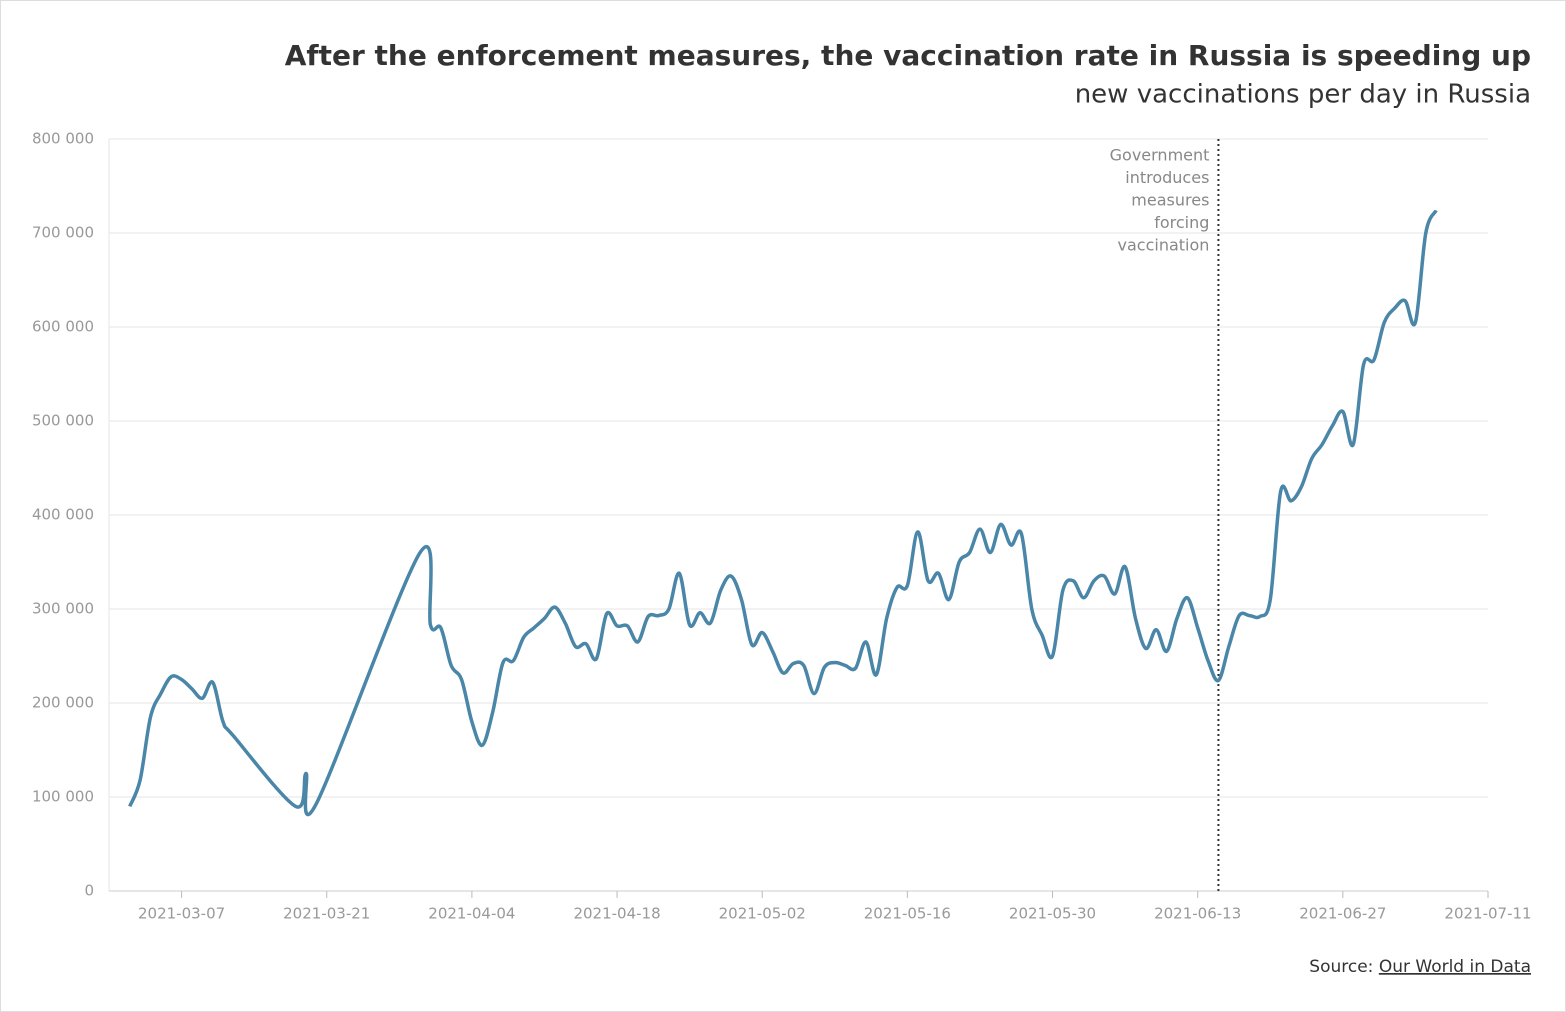 The width and height of the screenshot is (1566, 1012). Describe the element at coordinates (63, 327) in the screenshot. I see `y-tick-label: 600 000` at that location.